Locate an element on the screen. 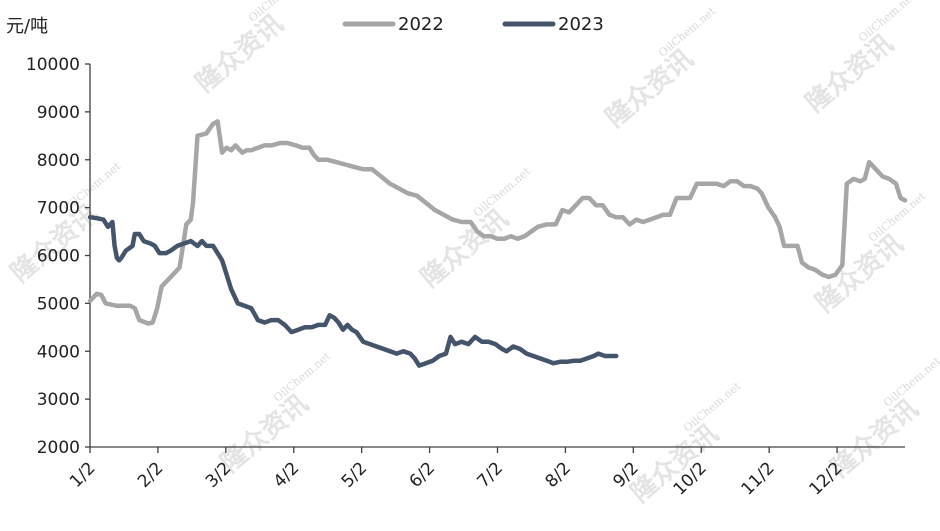 The width and height of the screenshot is (940, 531). x-tick-label: 8/2 is located at coordinates (557, 474).